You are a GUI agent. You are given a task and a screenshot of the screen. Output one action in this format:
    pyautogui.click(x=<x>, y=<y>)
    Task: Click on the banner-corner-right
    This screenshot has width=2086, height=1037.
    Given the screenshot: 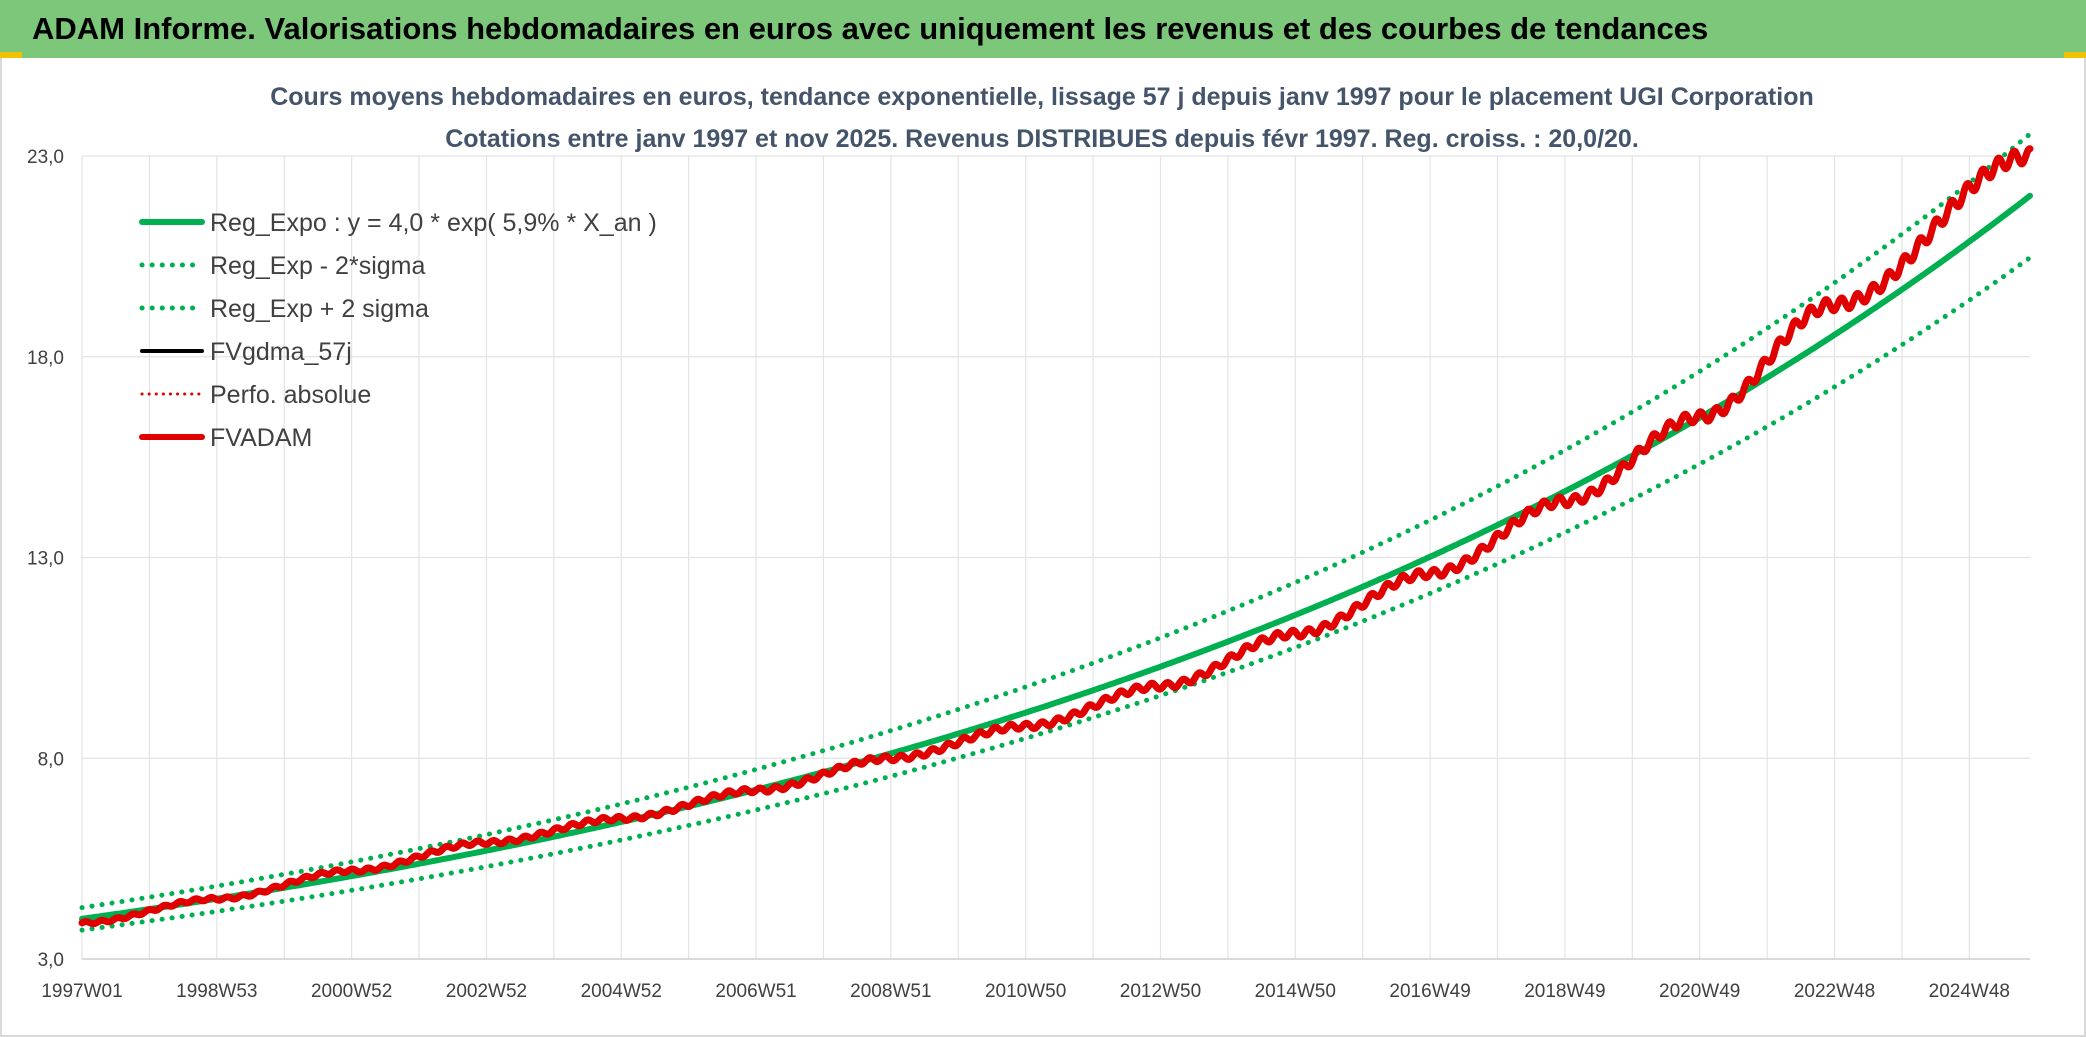 What is the action you would take?
    pyautogui.click(x=2075, y=55)
    